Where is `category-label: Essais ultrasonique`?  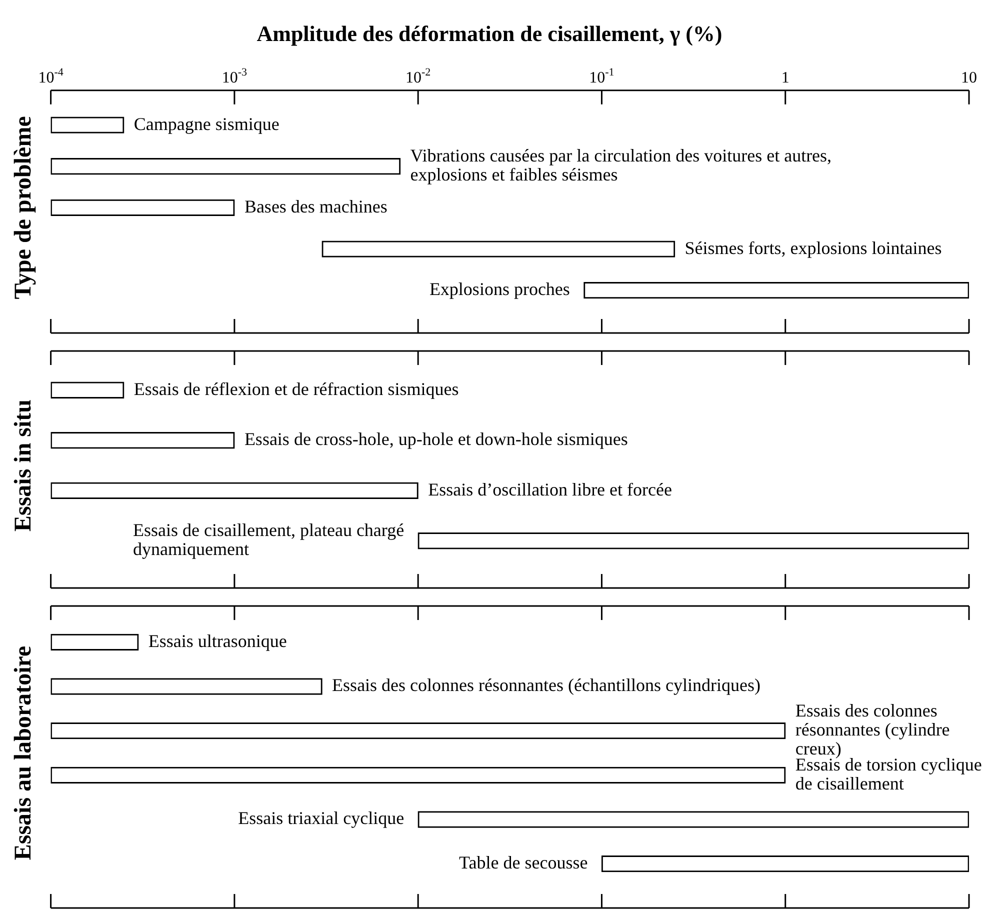
category-label: Essais ultrasonique is located at coordinates (217, 640).